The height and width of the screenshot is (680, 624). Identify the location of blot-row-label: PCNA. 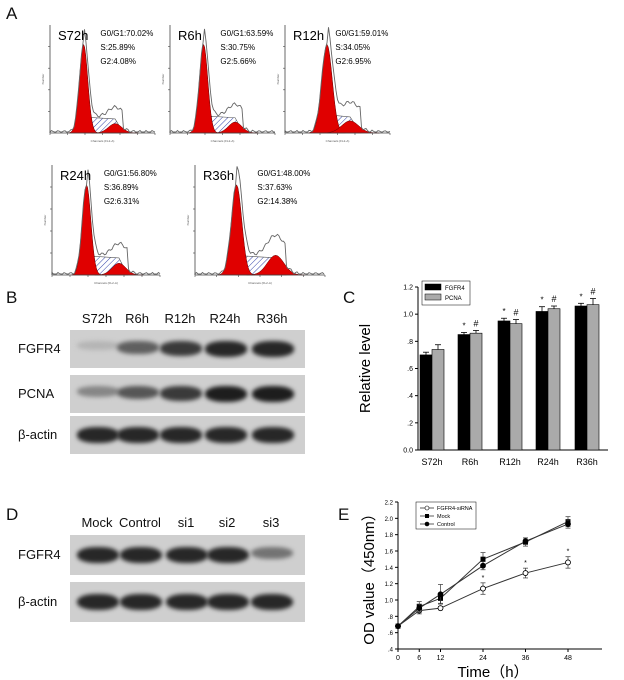
(36, 393).